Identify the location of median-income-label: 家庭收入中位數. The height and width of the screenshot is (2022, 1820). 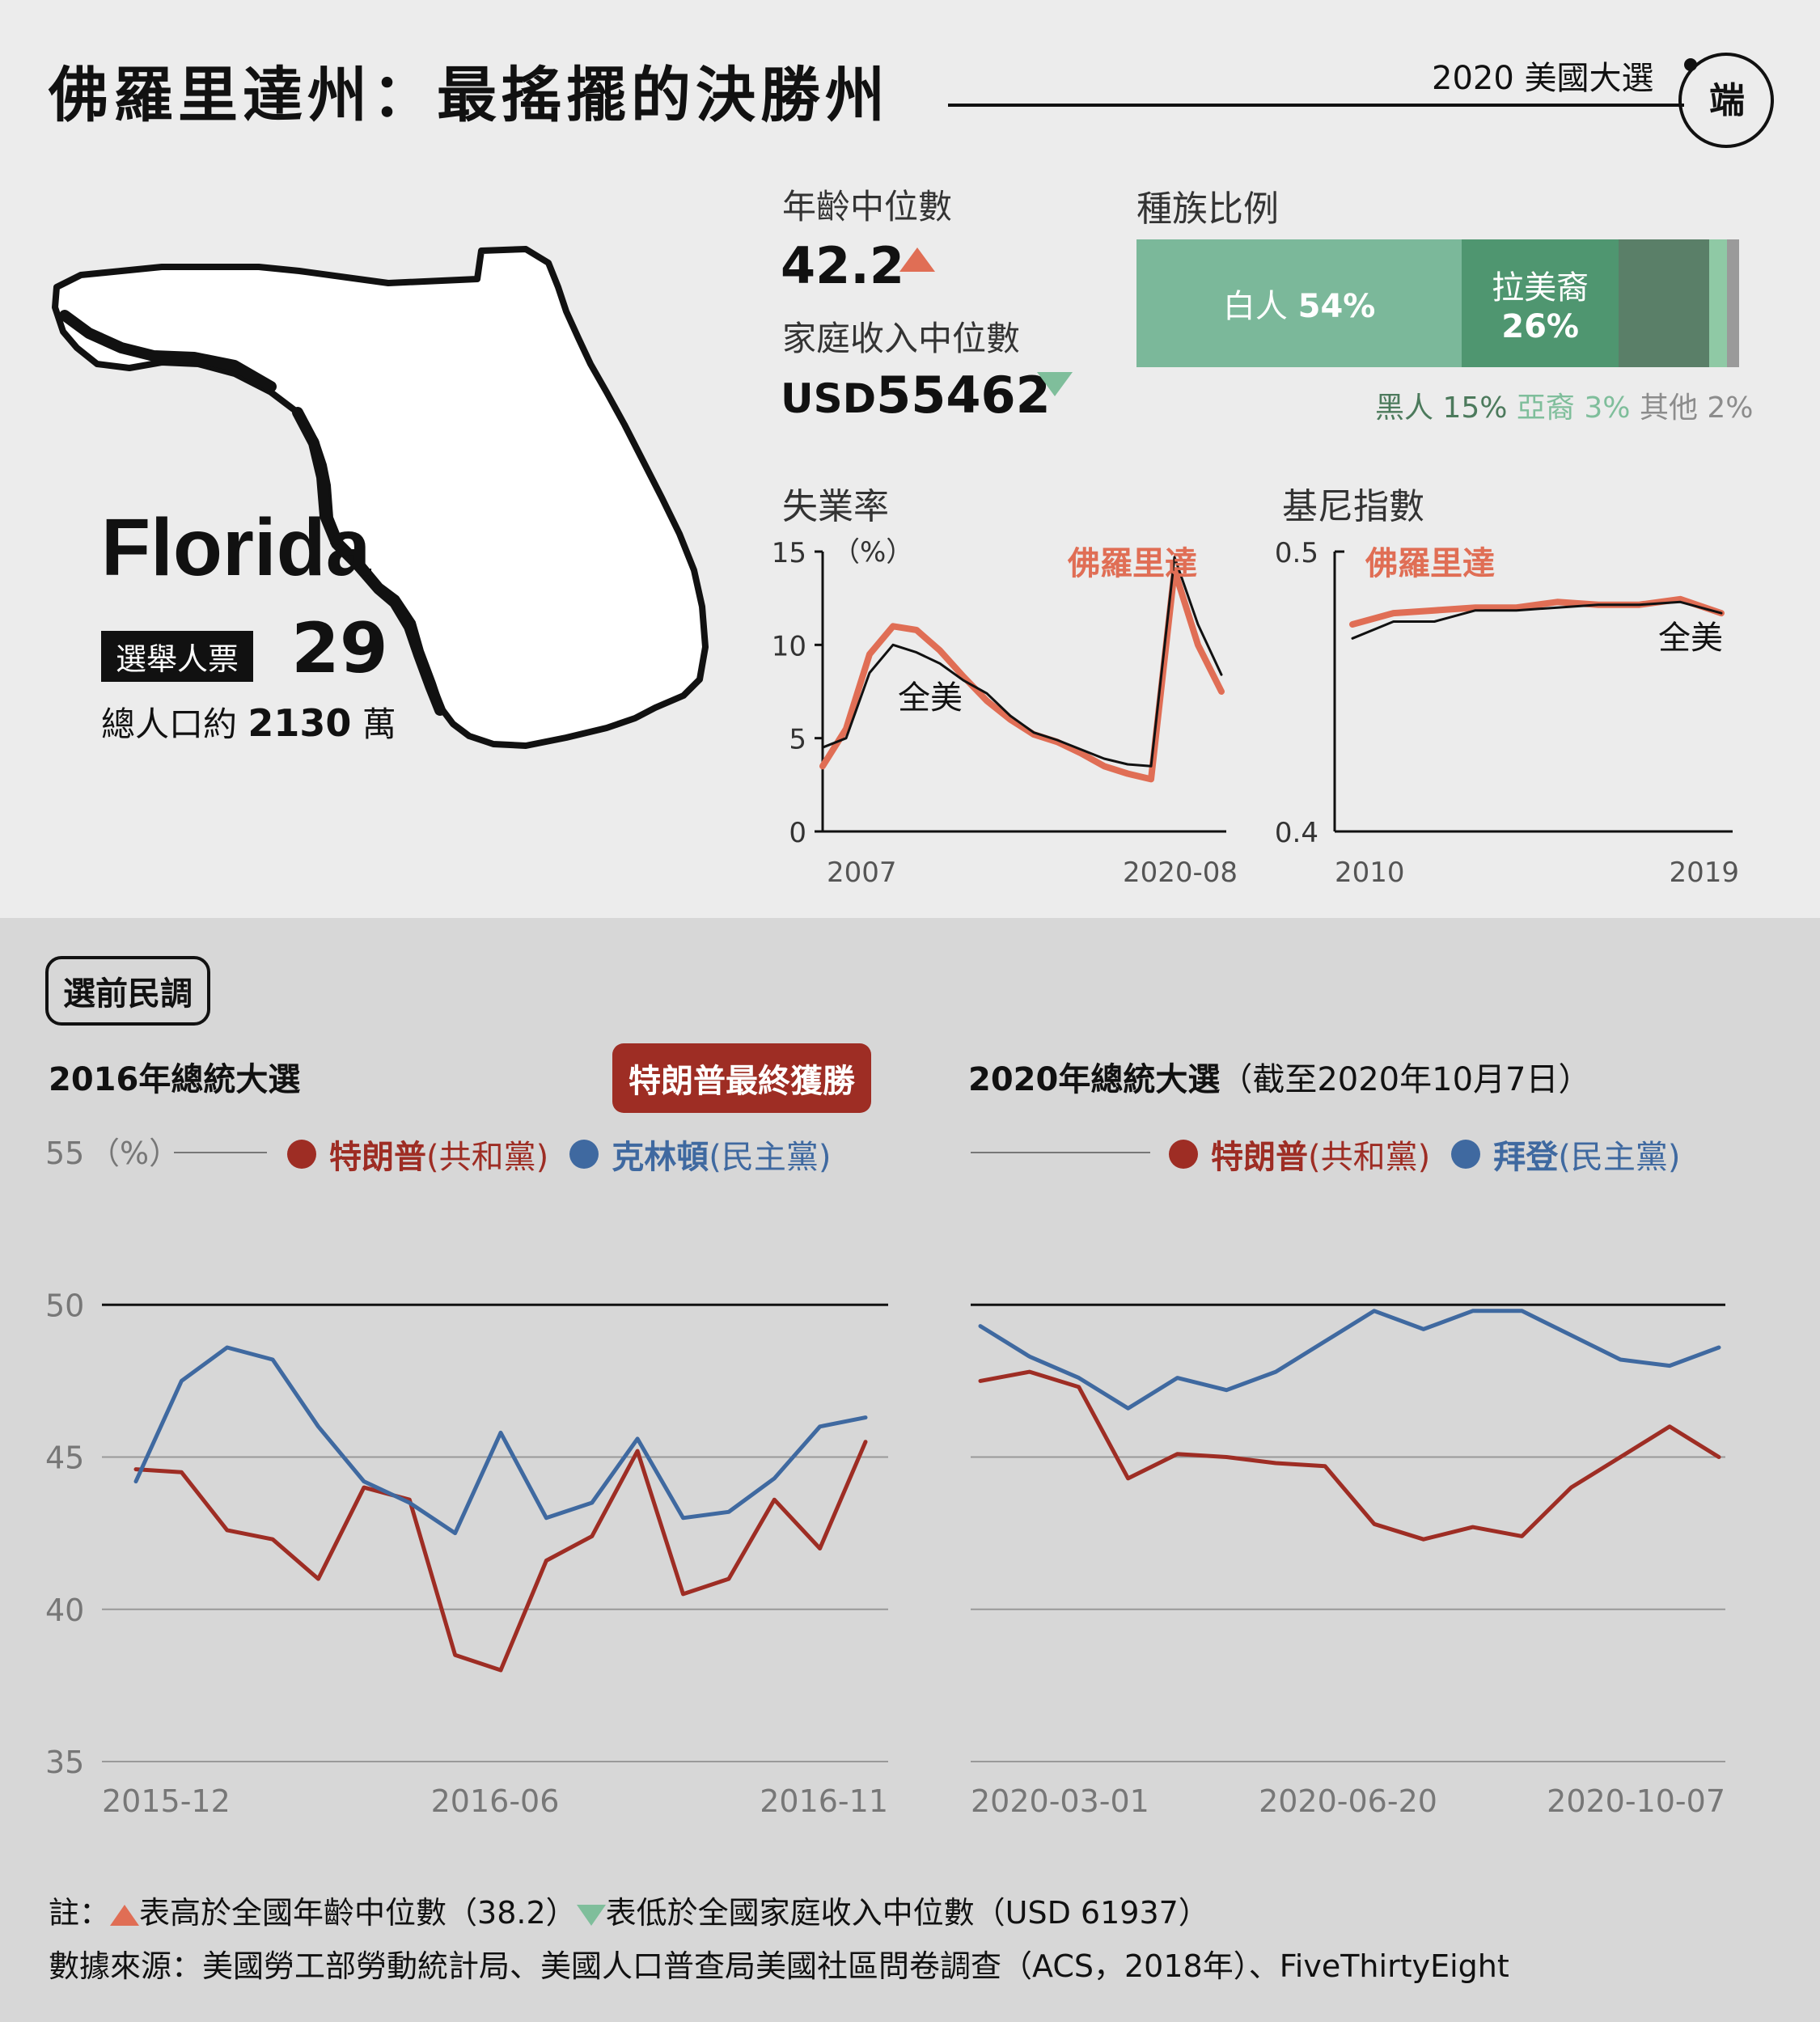
(902, 338).